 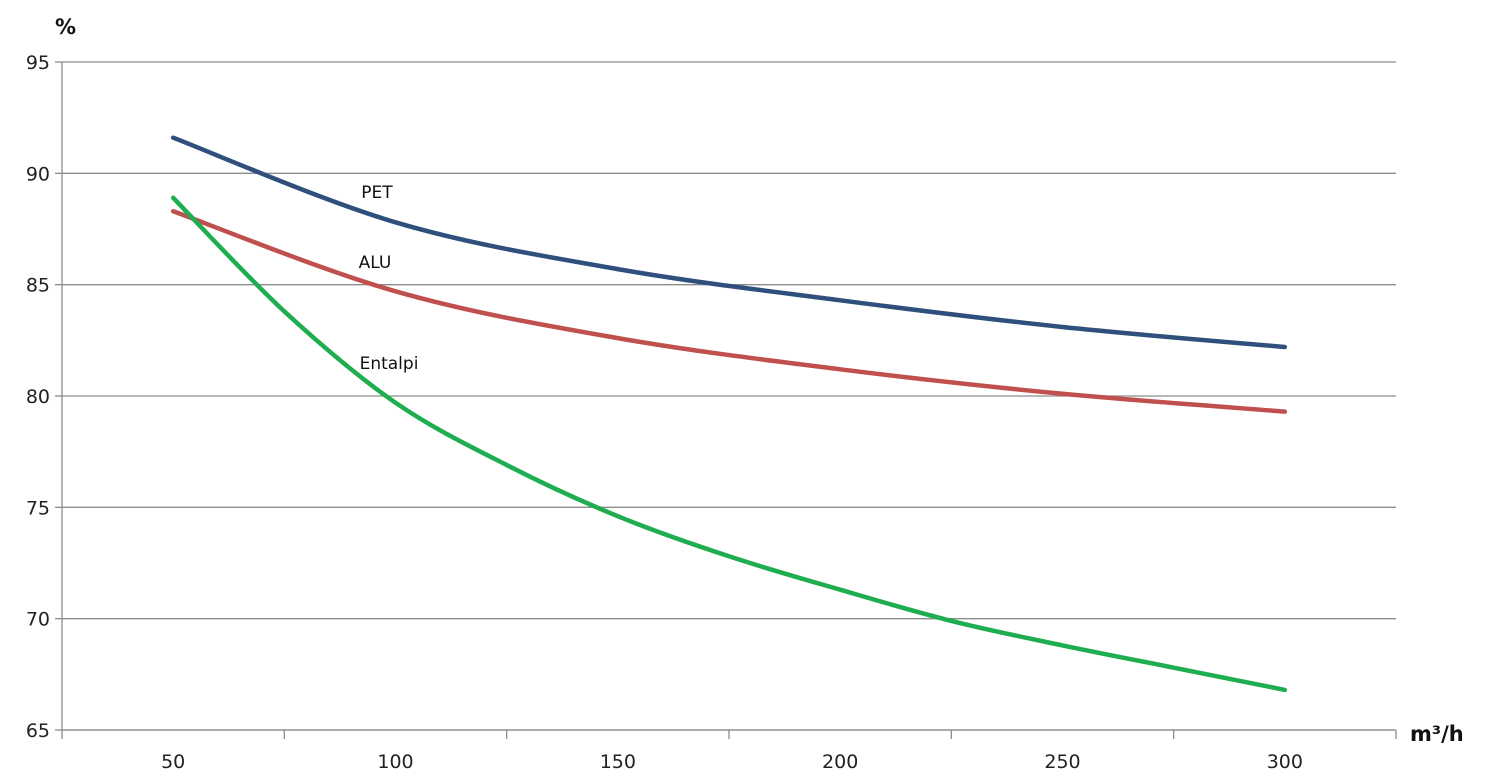 What do you see at coordinates (1285, 762) in the screenshot?
I see `x-tick-label: 300` at bounding box center [1285, 762].